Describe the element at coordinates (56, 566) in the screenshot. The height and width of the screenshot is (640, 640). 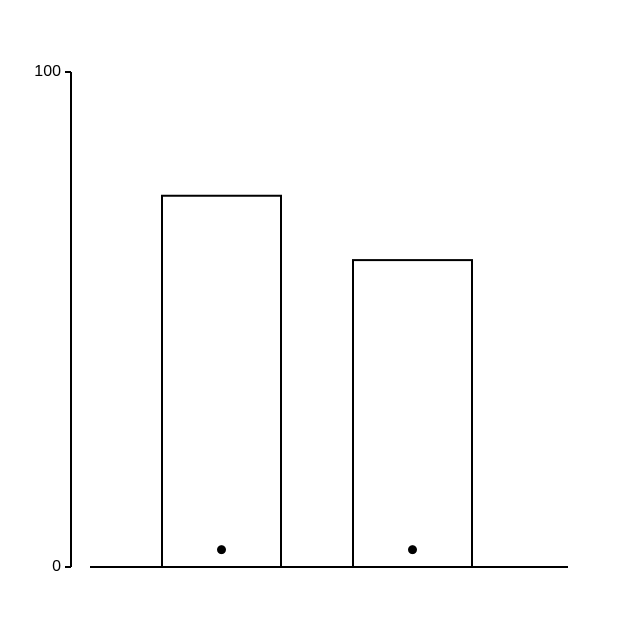
I see `y-tick-label: 0` at that location.